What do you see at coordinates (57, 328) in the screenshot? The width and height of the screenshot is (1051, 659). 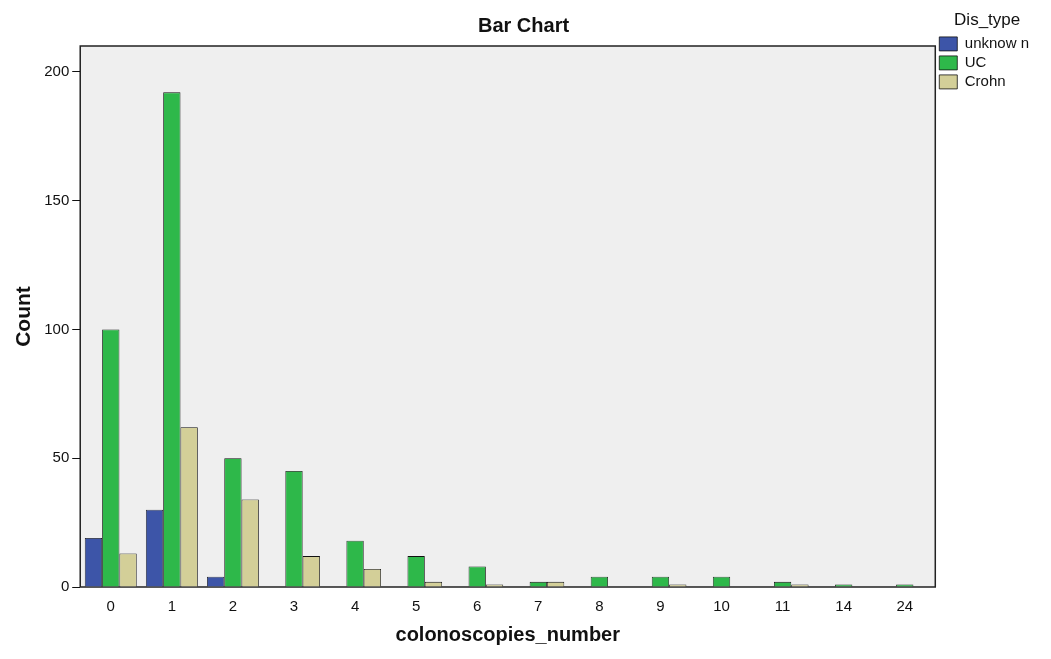 I see `y-tick-label: 100` at bounding box center [57, 328].